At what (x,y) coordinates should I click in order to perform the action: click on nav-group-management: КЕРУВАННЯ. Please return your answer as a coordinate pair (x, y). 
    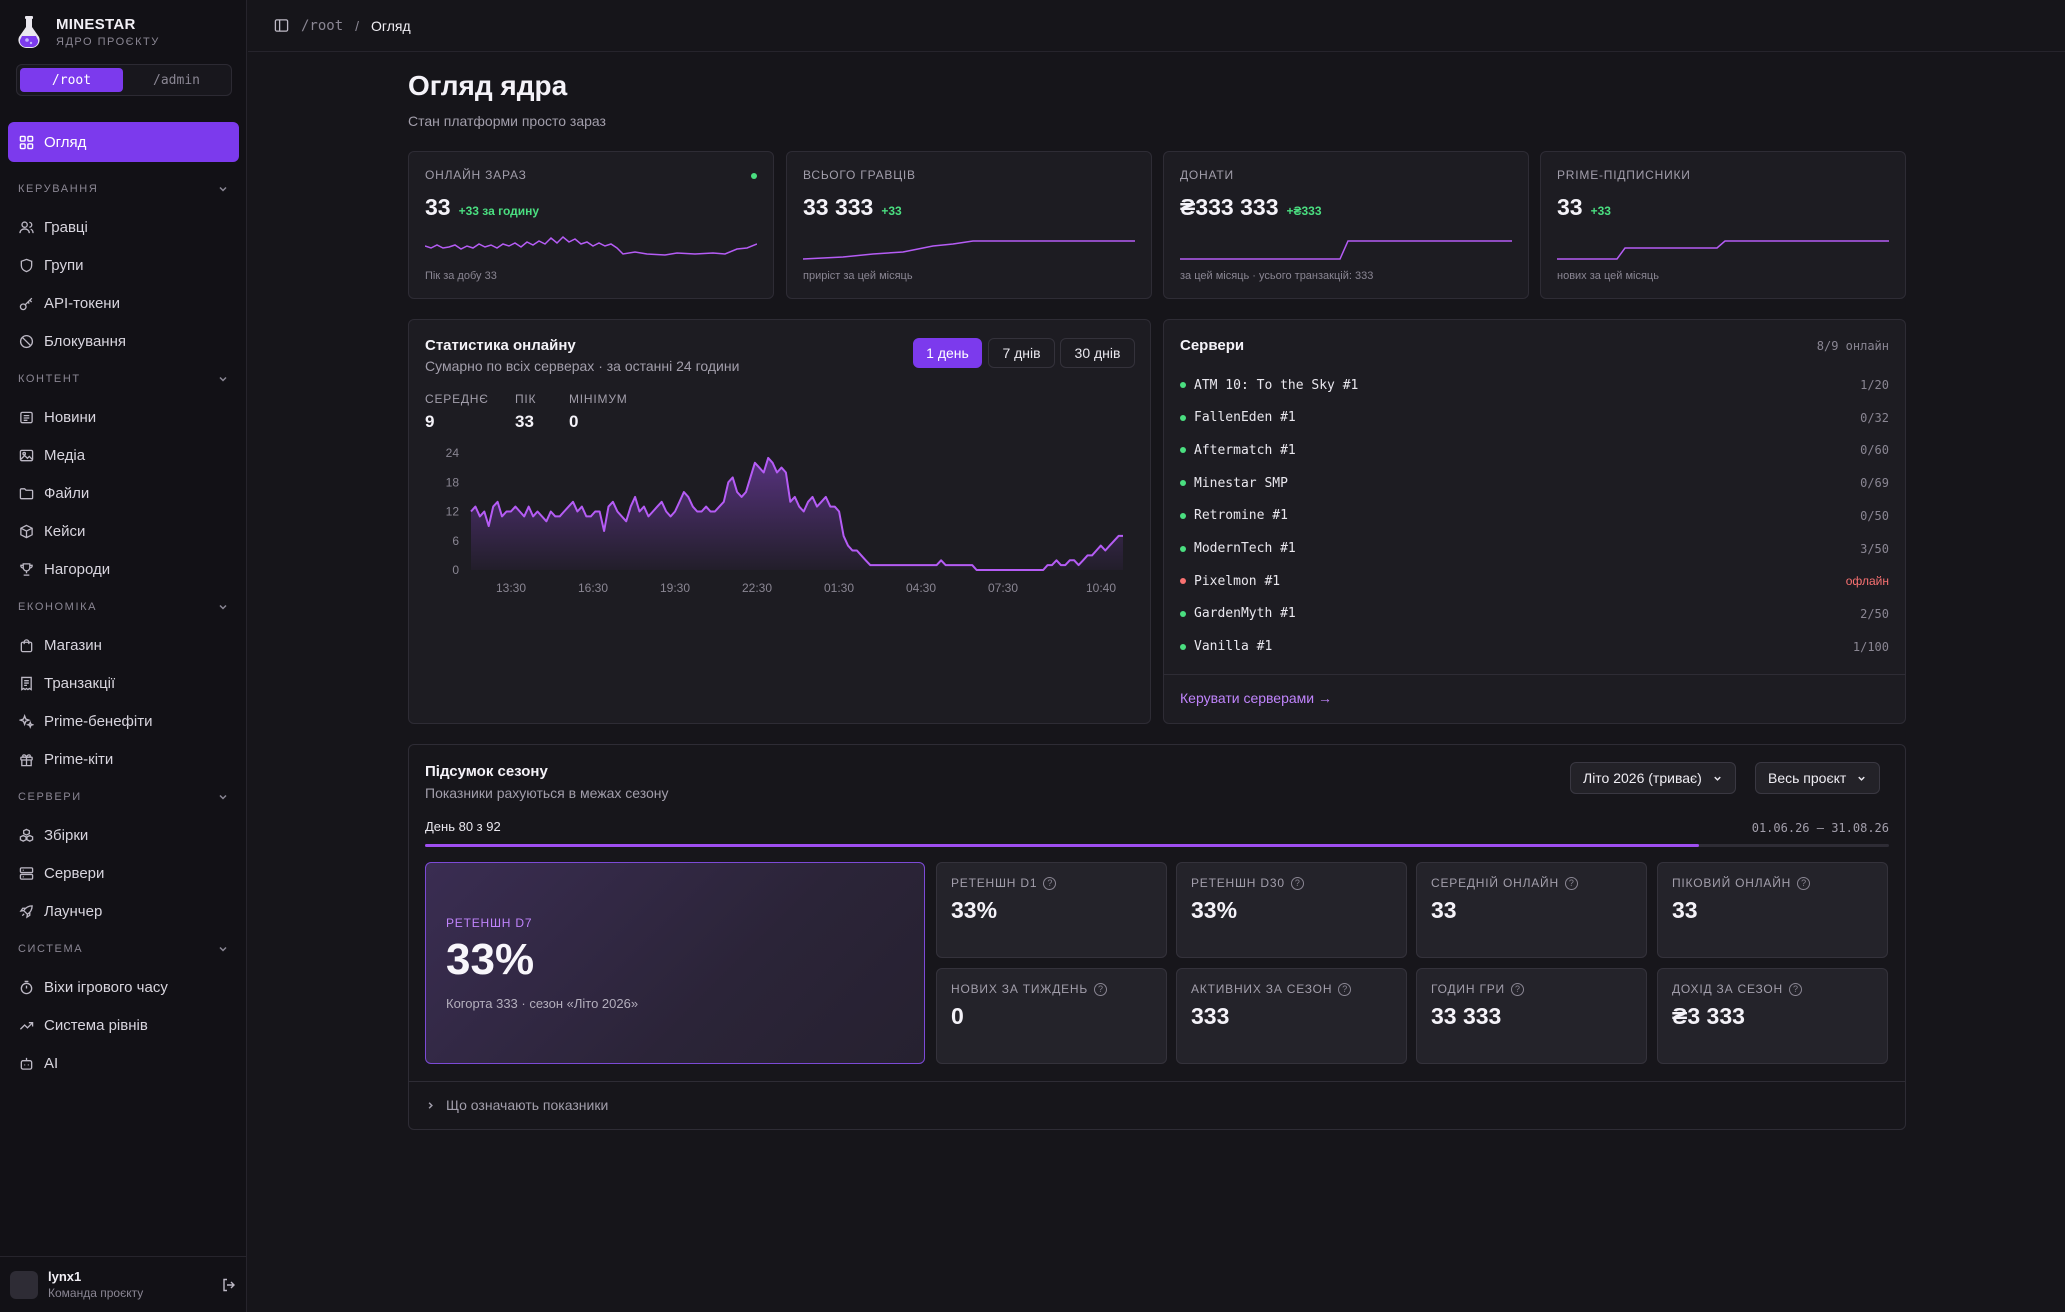
    Looking at the image, I should click on (123, 189).